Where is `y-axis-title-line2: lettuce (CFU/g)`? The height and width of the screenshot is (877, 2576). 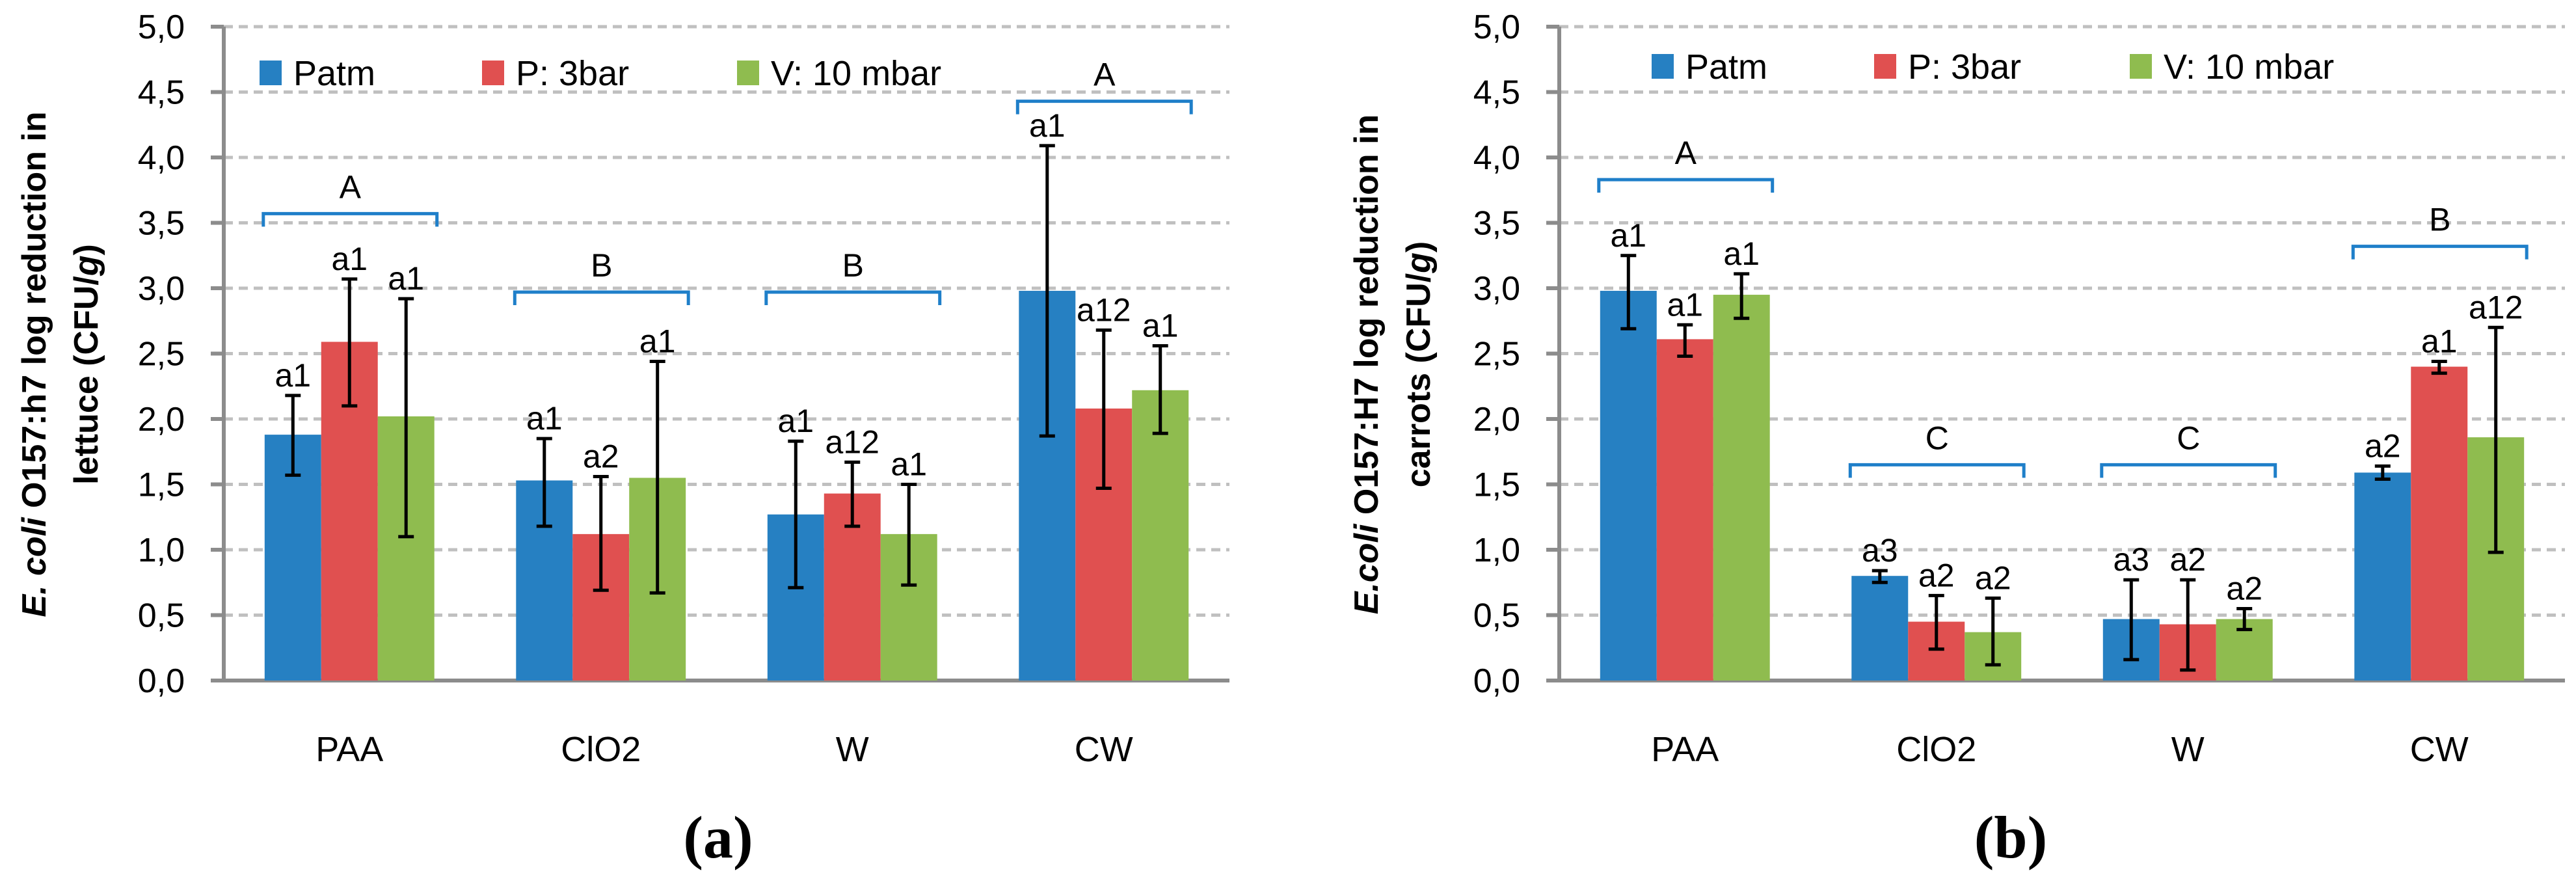 y-axis-title-line2: lettuce (CFU/g) is located at coordinates (86, 364).